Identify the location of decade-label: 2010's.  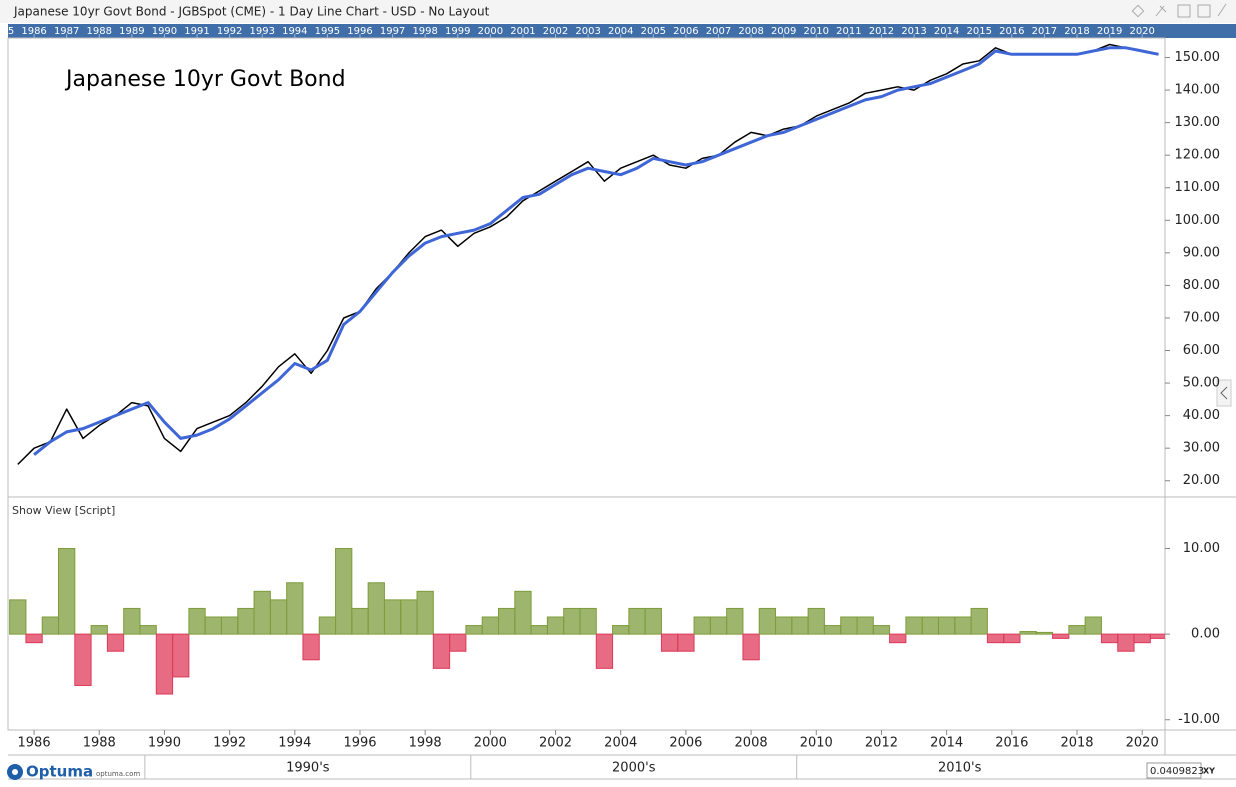
(960, 768).